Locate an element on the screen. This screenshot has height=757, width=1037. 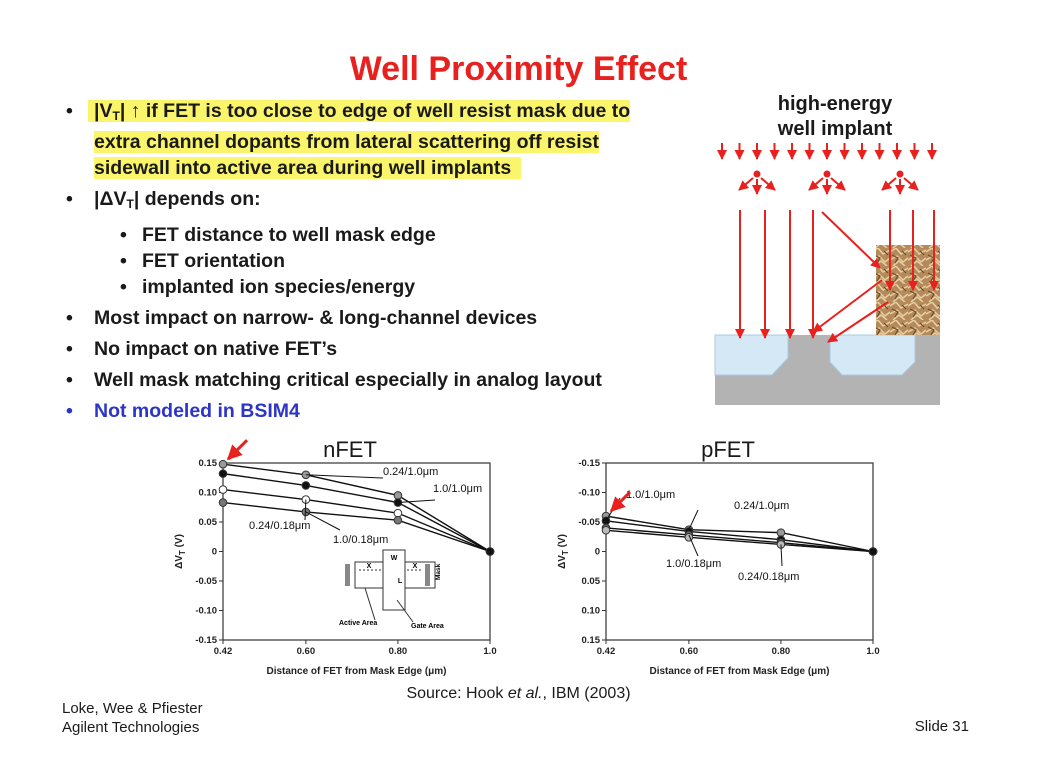
scatter-points is located at coordinates (828, 182).